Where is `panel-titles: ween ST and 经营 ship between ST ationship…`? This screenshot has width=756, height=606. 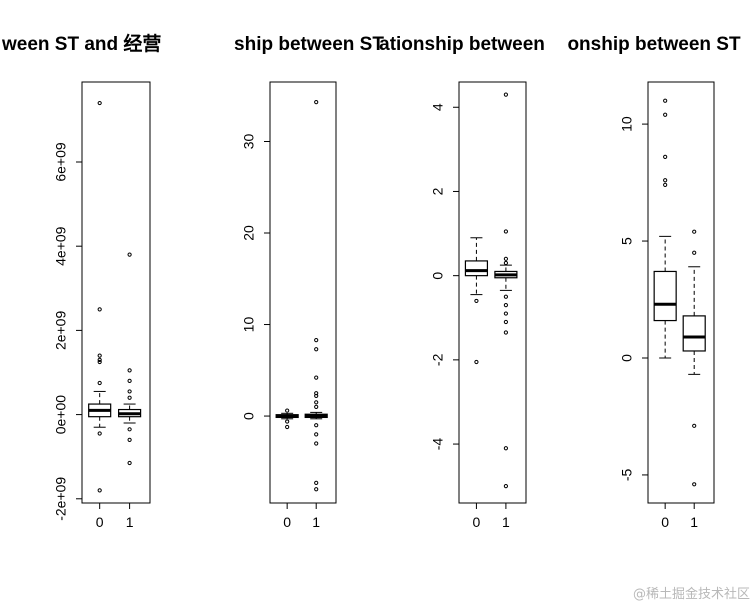 panel-titles: ween ST and 经营 ship between ST ationship… is located at coordinates (371, 43).